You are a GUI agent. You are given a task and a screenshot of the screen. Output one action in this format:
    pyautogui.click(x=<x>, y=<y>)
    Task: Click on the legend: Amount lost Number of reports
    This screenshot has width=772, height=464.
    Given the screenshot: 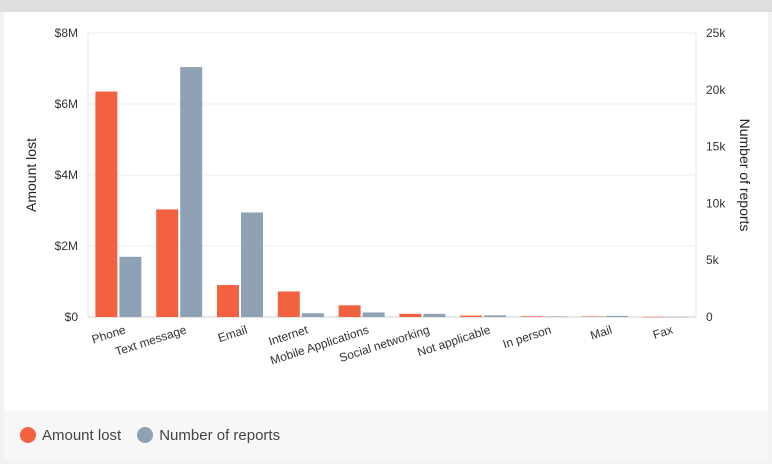 What is the action you would take?
    pyautogui.click(x=386, y=435)
    